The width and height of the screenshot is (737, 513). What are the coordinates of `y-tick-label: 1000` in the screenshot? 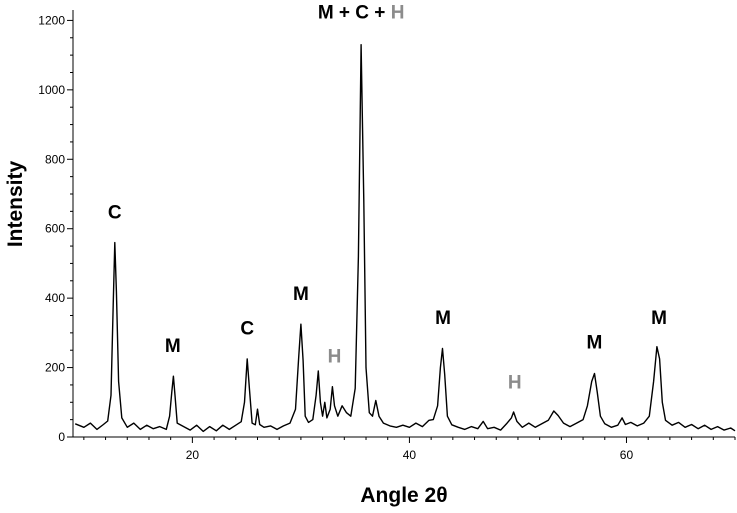 It's located at (51, 90).